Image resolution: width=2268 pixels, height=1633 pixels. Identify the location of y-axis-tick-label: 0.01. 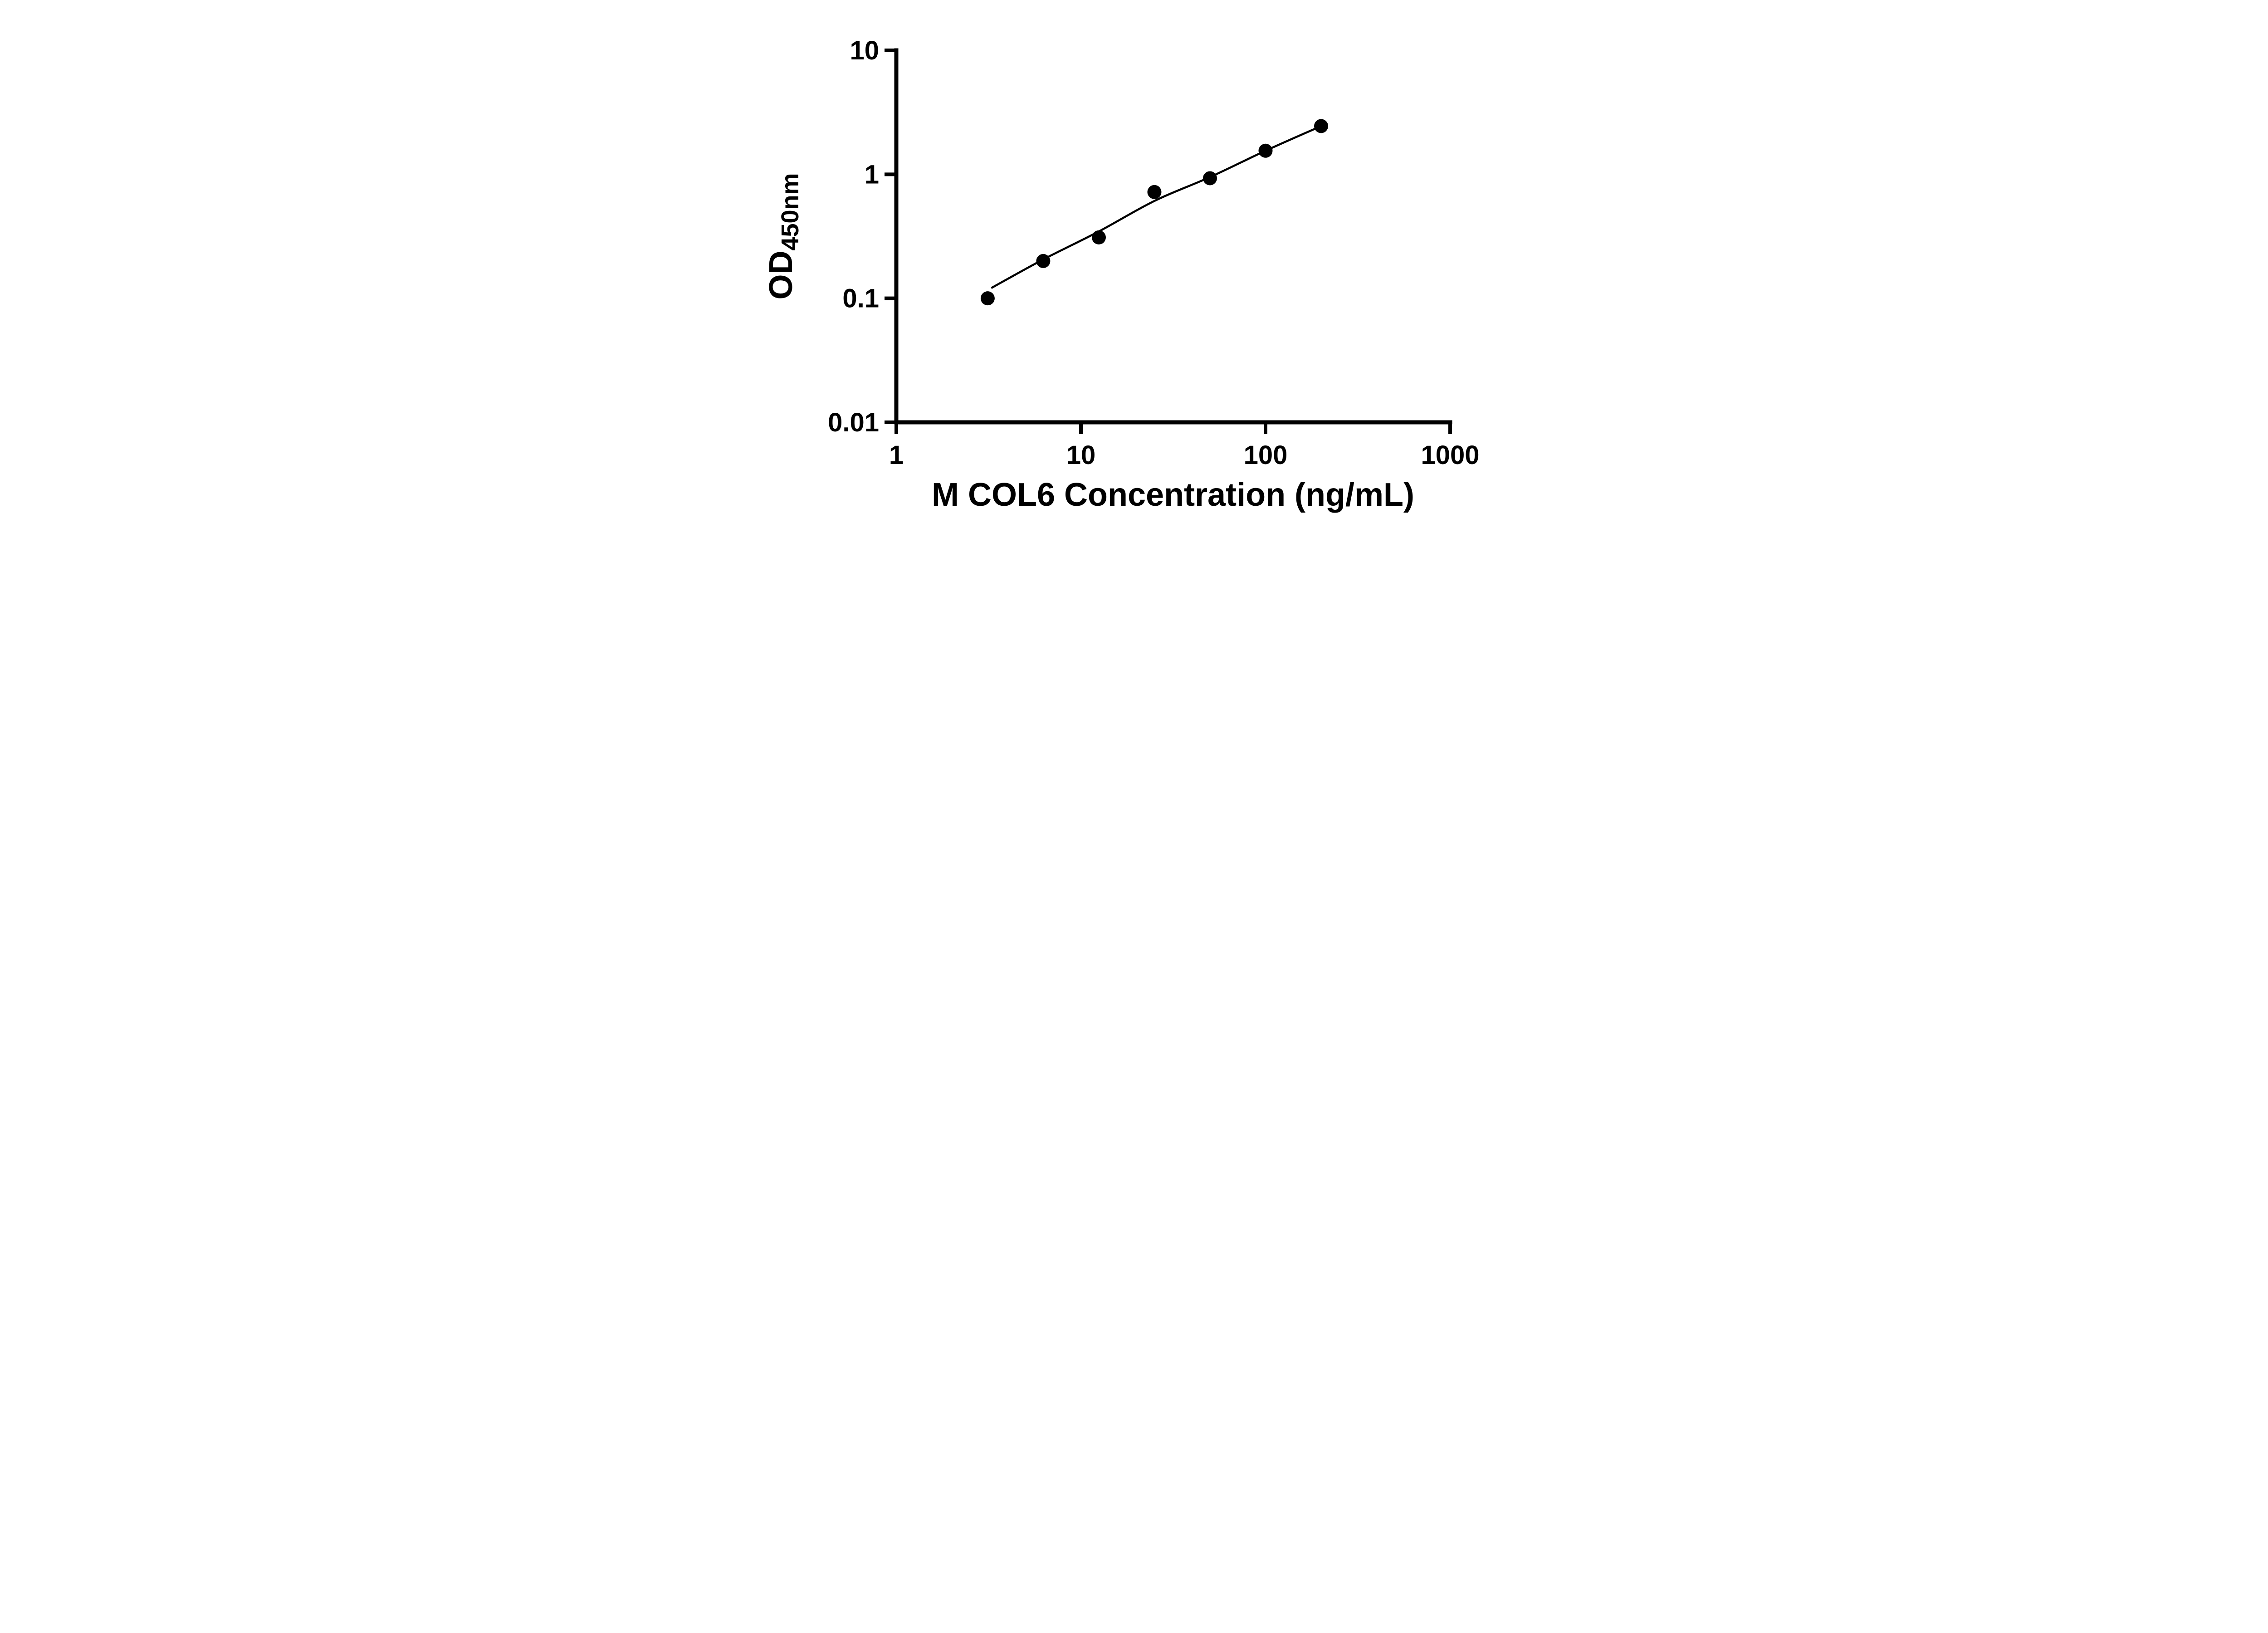
(854, 422).